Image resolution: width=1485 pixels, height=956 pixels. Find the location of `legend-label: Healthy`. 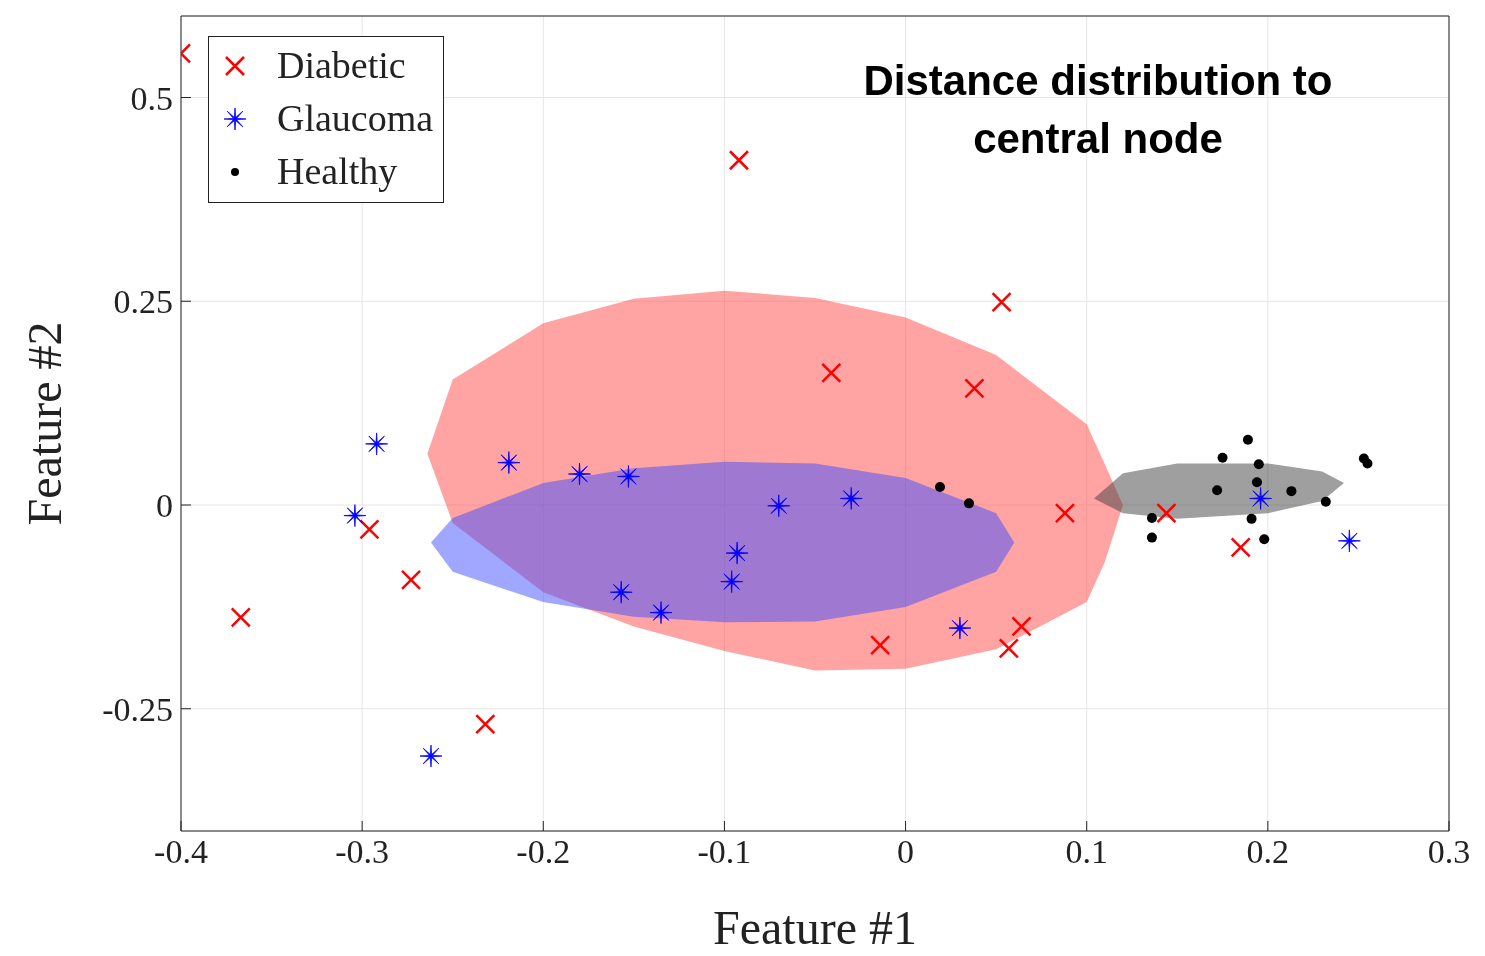

legend-label: Healthy is located at coordinates (337, 171).